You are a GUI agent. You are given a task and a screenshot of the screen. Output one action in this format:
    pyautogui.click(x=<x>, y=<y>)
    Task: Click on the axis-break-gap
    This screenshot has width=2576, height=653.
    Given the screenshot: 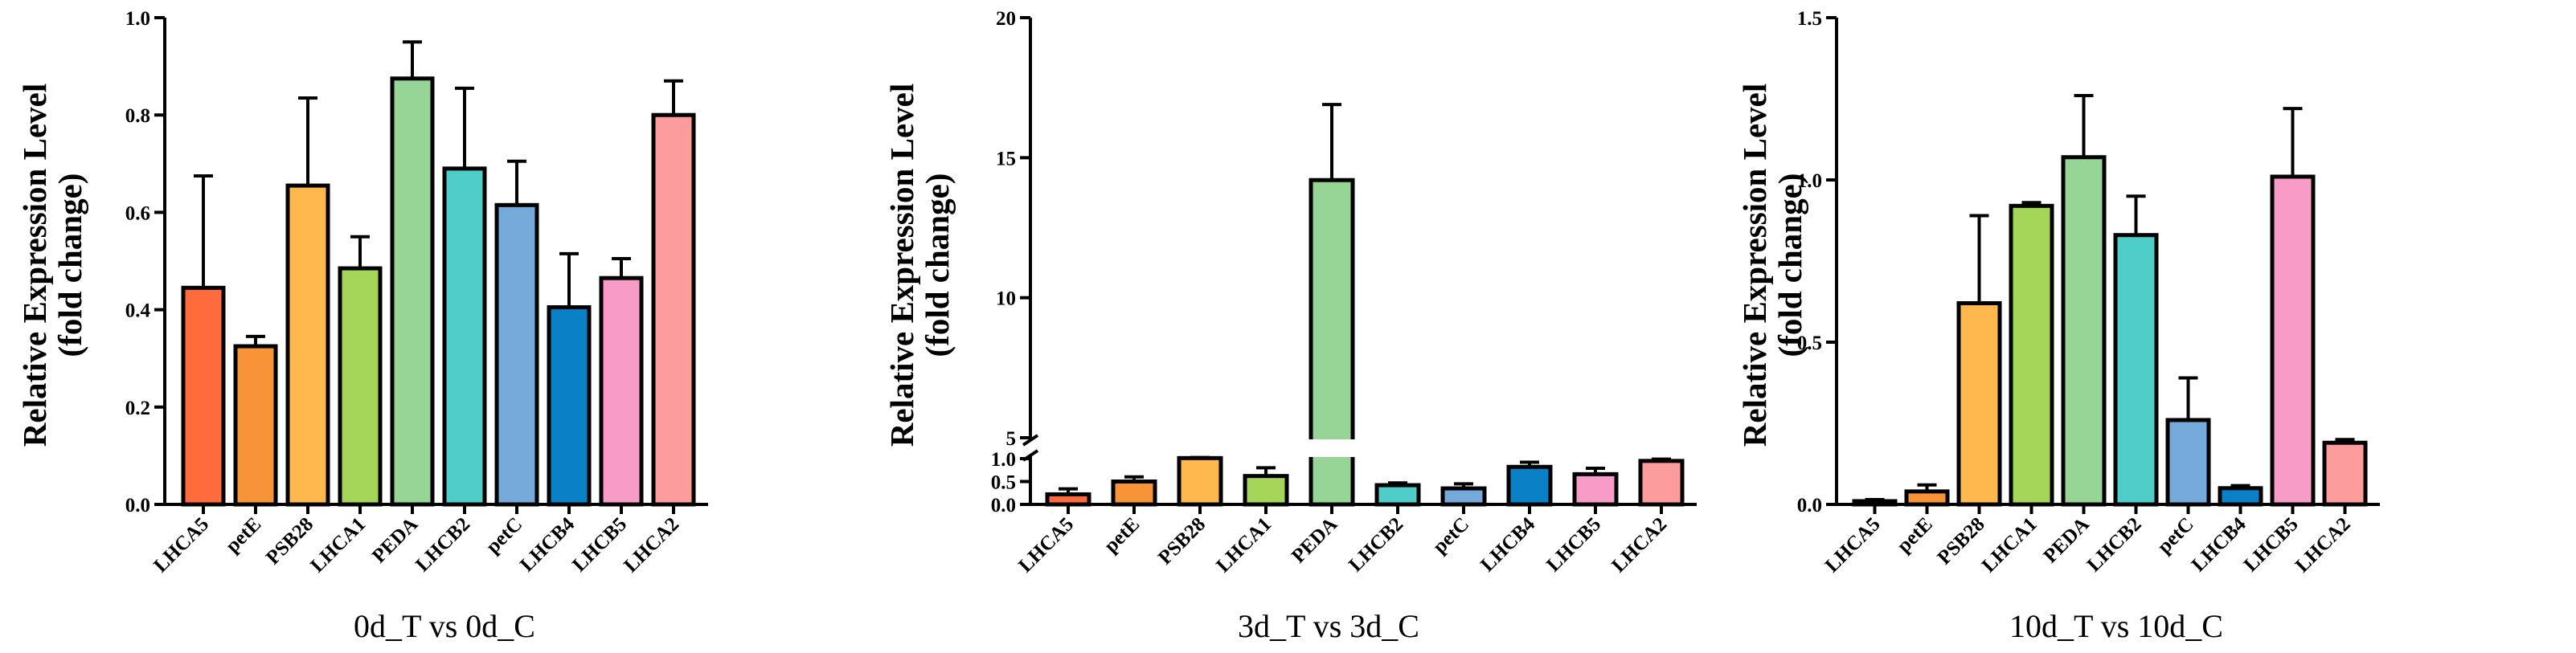 What is the action you would take?
    pyautogui.click(x=1332, y=448)
    